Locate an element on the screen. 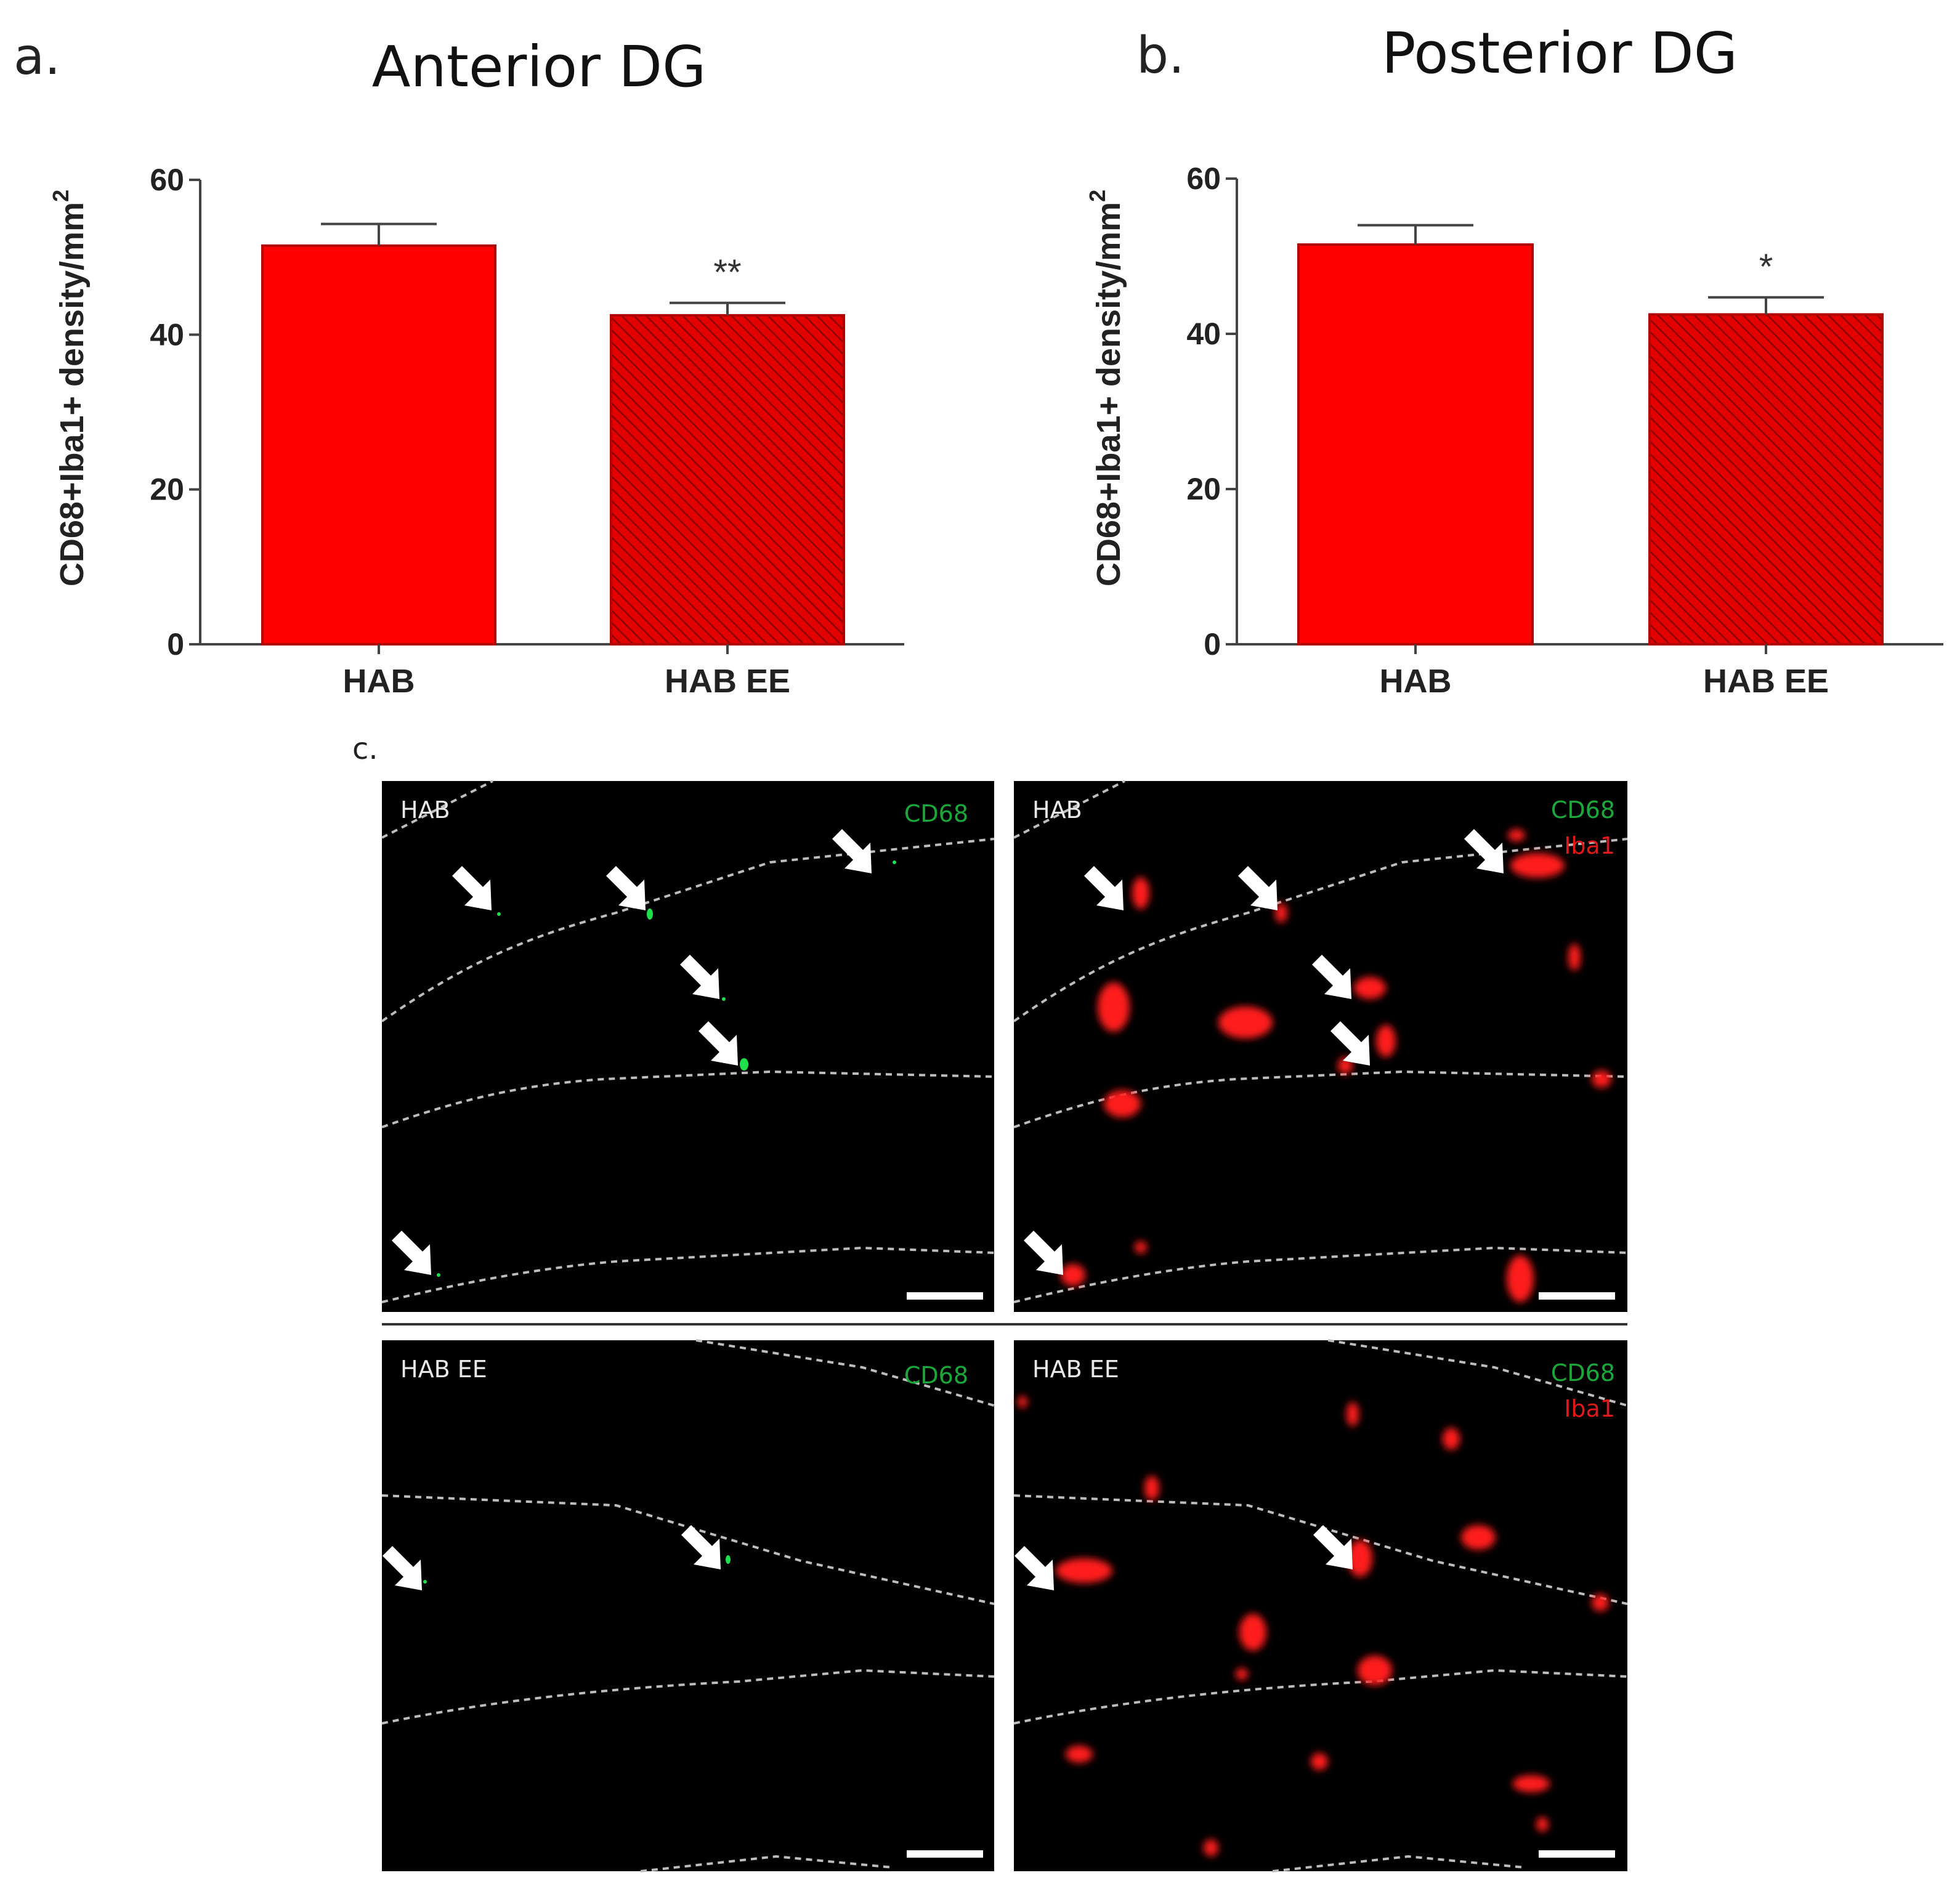  micrograph-hab-cd68-iba1: HAB CD68 Iba1 is located at coordinates (1321, 1046).